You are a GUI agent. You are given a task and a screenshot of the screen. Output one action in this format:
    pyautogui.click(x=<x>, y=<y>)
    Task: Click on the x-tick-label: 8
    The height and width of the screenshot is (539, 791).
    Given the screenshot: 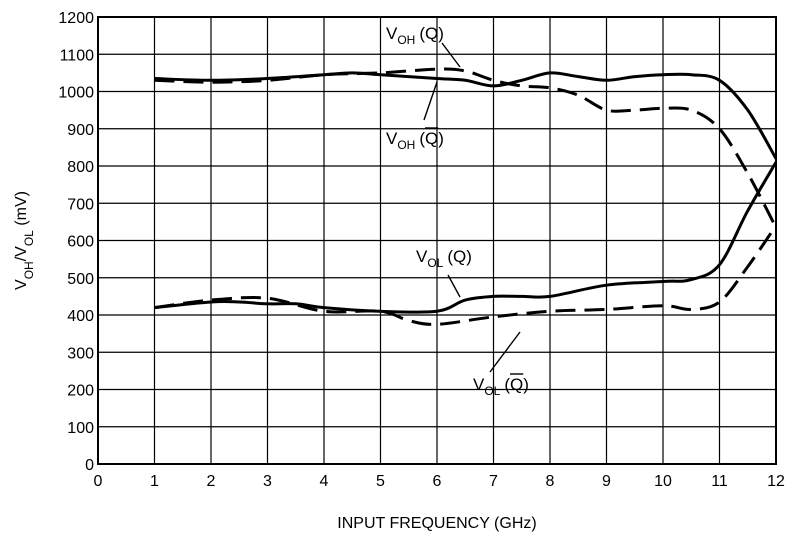 What is the action you would take?
    pyautogui.click(x=550, y=481)
    